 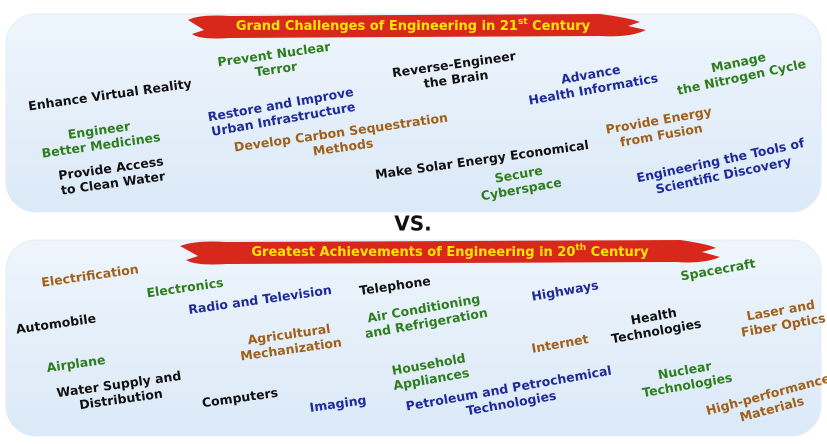 I want to click on banner-bottom, so click(x=450, y=252).